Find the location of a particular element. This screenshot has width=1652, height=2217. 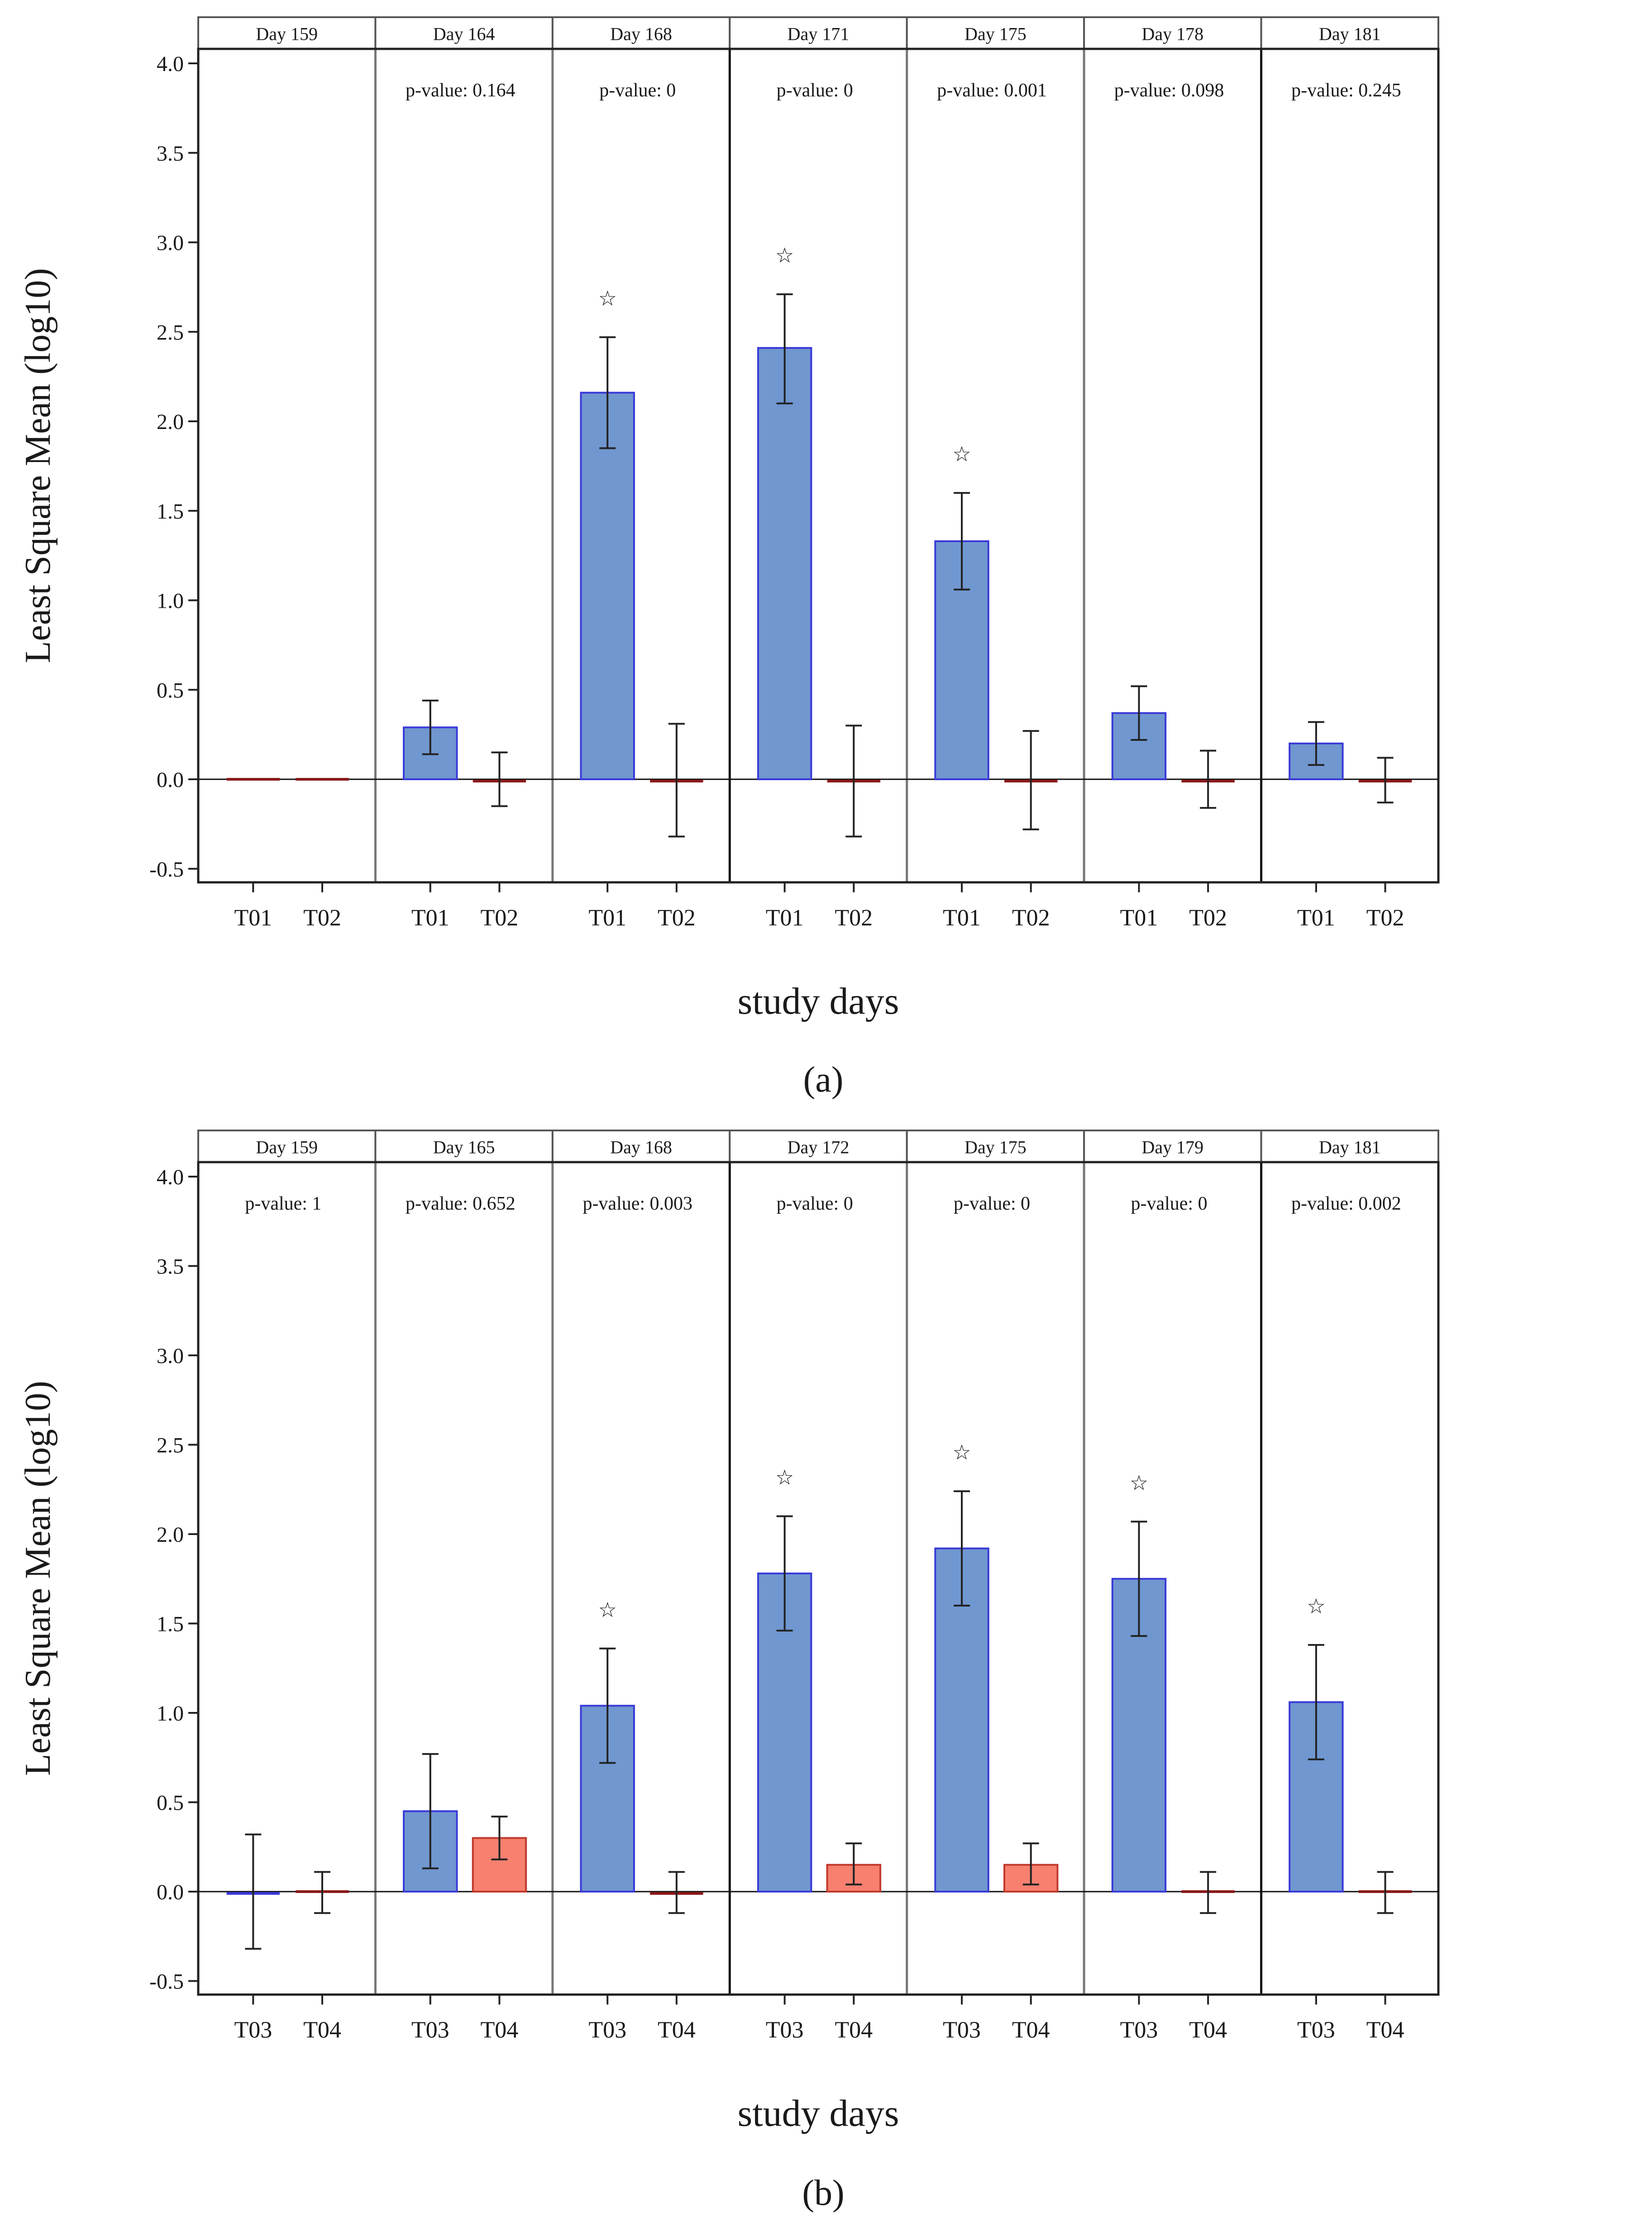

y-tick-label: 4.0 is located at coordinates (170, 1177).